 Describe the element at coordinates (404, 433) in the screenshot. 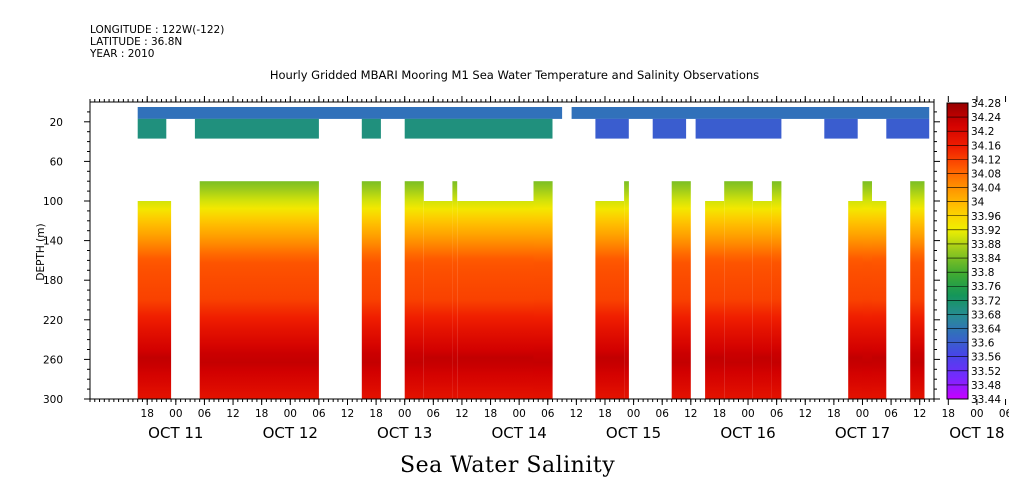

I see `x-date-label: OCT 13` at that location.